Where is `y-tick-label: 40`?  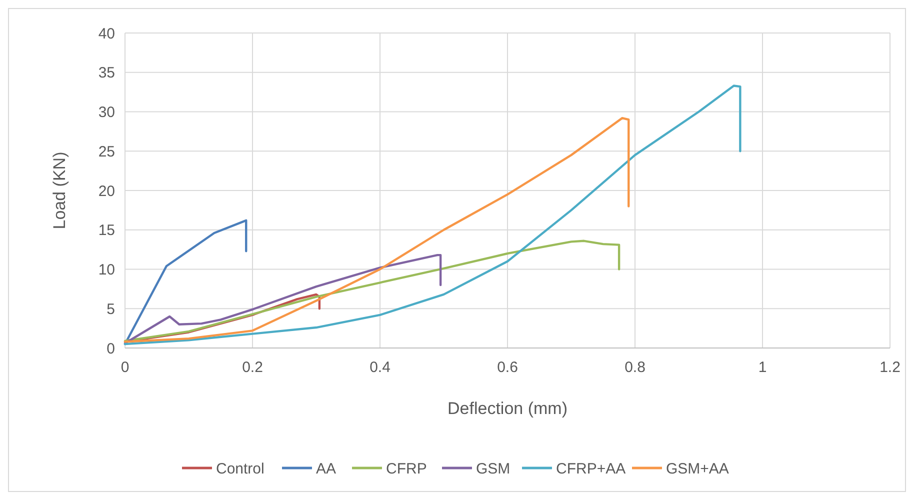 y-tick-label: 40 is located at coordinates (106, 33).